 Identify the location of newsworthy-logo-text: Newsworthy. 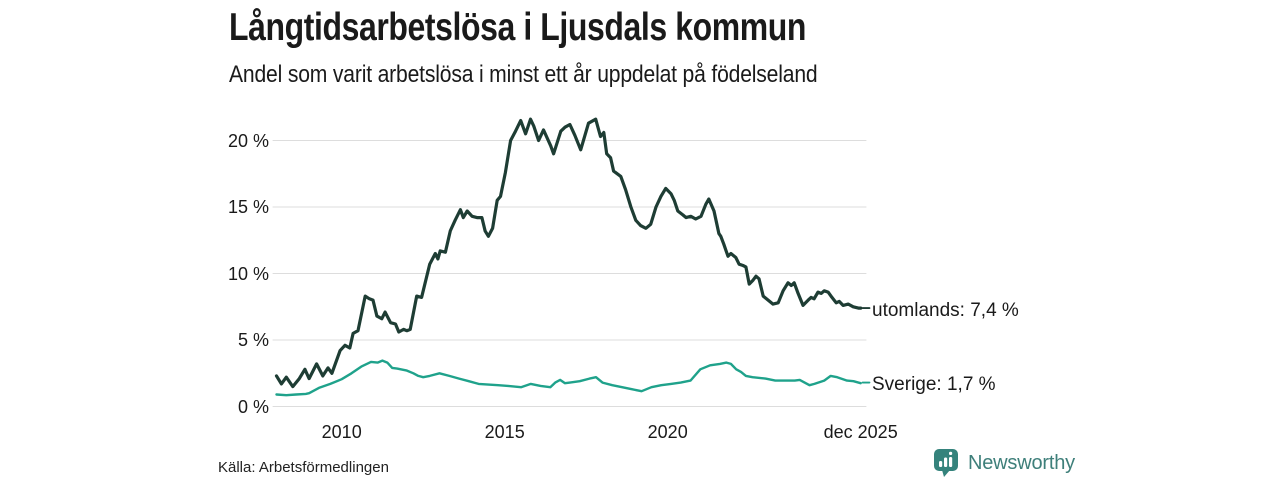
(1021, 463).